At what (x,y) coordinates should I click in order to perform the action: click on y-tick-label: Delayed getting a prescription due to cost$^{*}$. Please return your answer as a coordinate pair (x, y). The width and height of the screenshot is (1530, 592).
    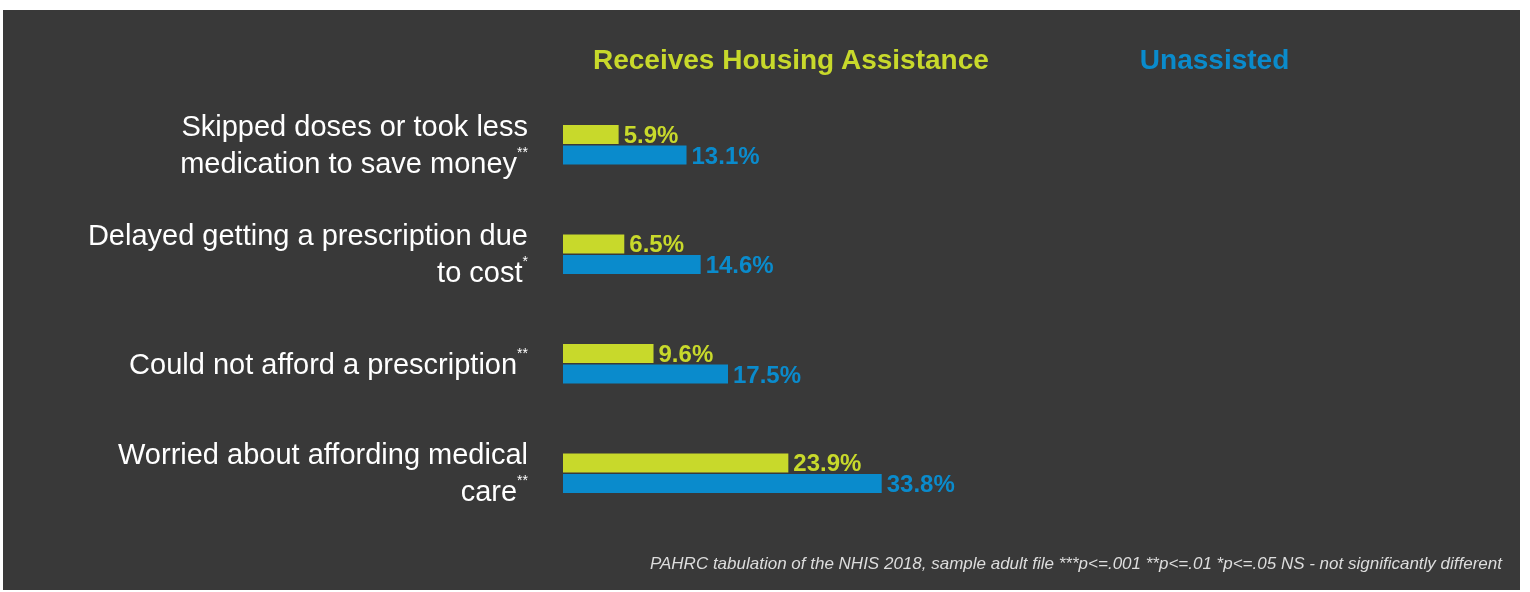
    Looking at the image, I should click on (307, 254).